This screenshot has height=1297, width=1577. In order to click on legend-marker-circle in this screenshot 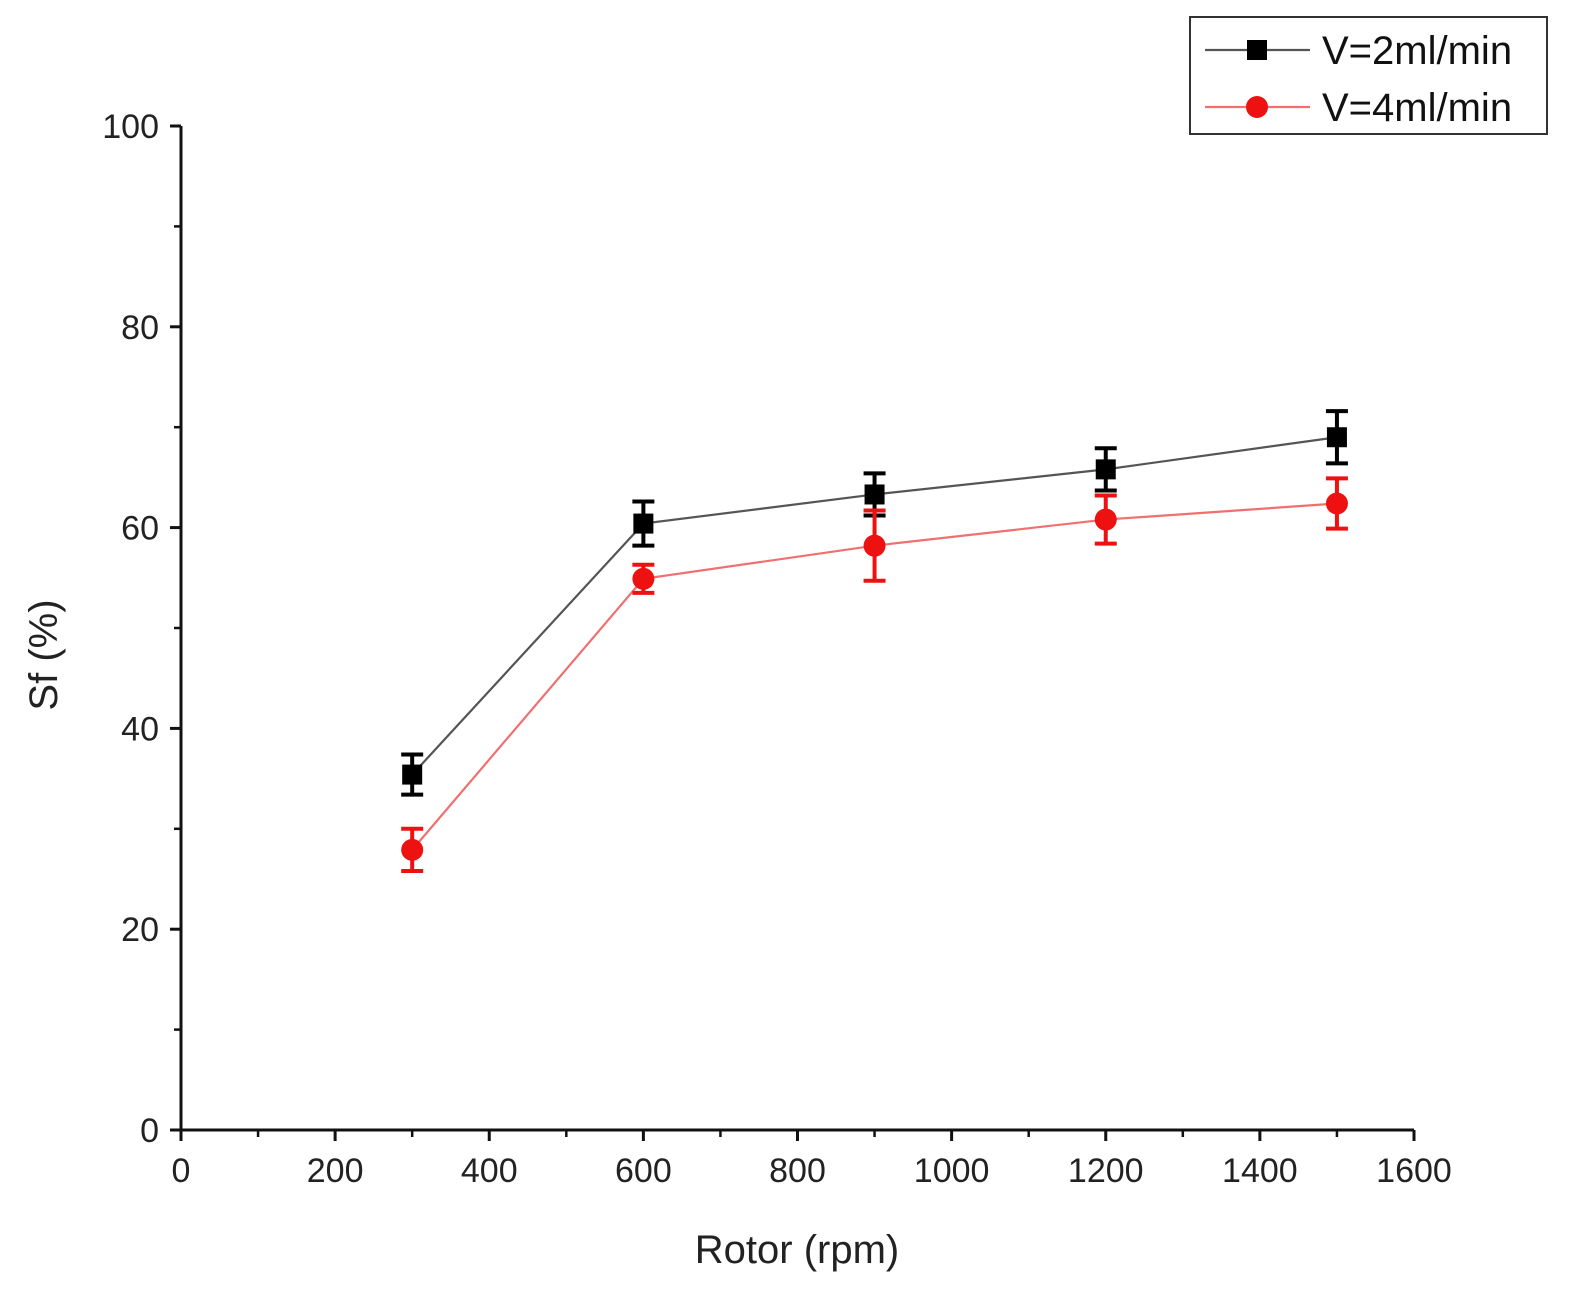, I will do `click(1257, 107)`.